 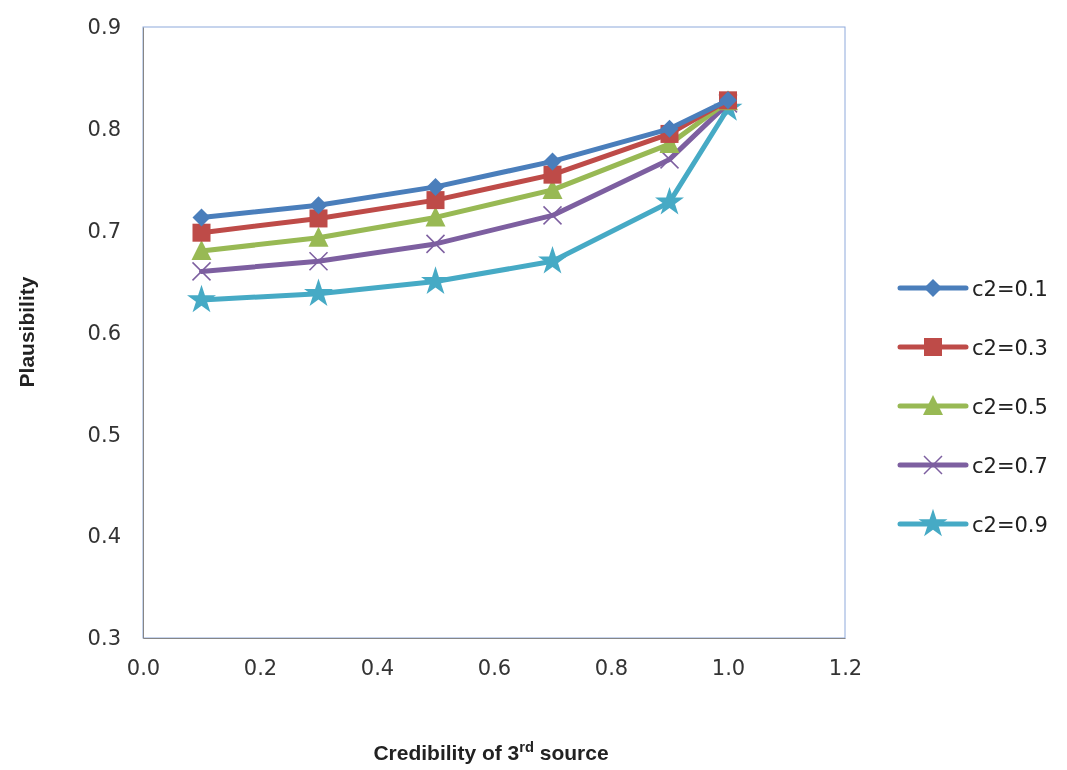 I want to click on y-axis-title: Plausibility, so click(x=26, y=332).